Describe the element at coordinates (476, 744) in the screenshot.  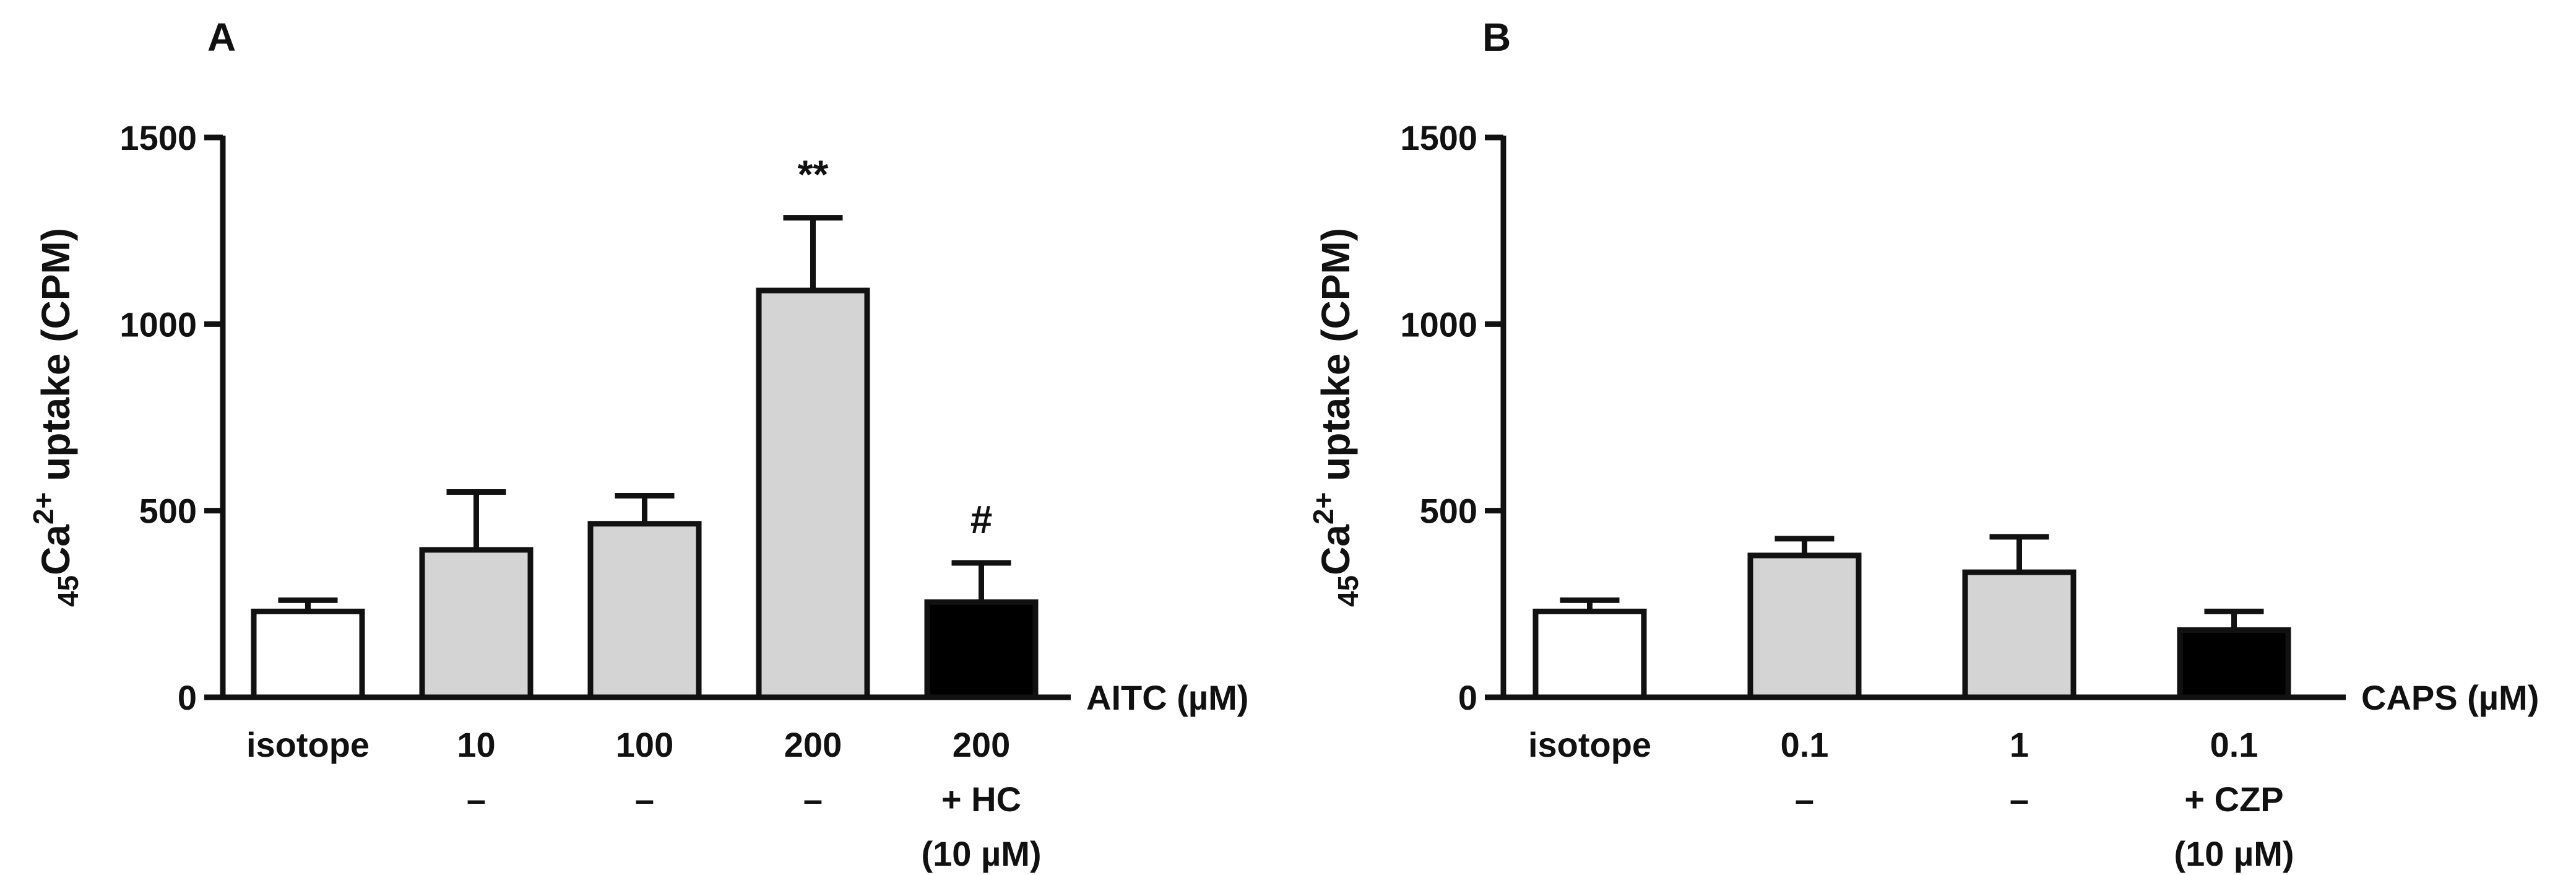
I see `category-label: 10` at that location.